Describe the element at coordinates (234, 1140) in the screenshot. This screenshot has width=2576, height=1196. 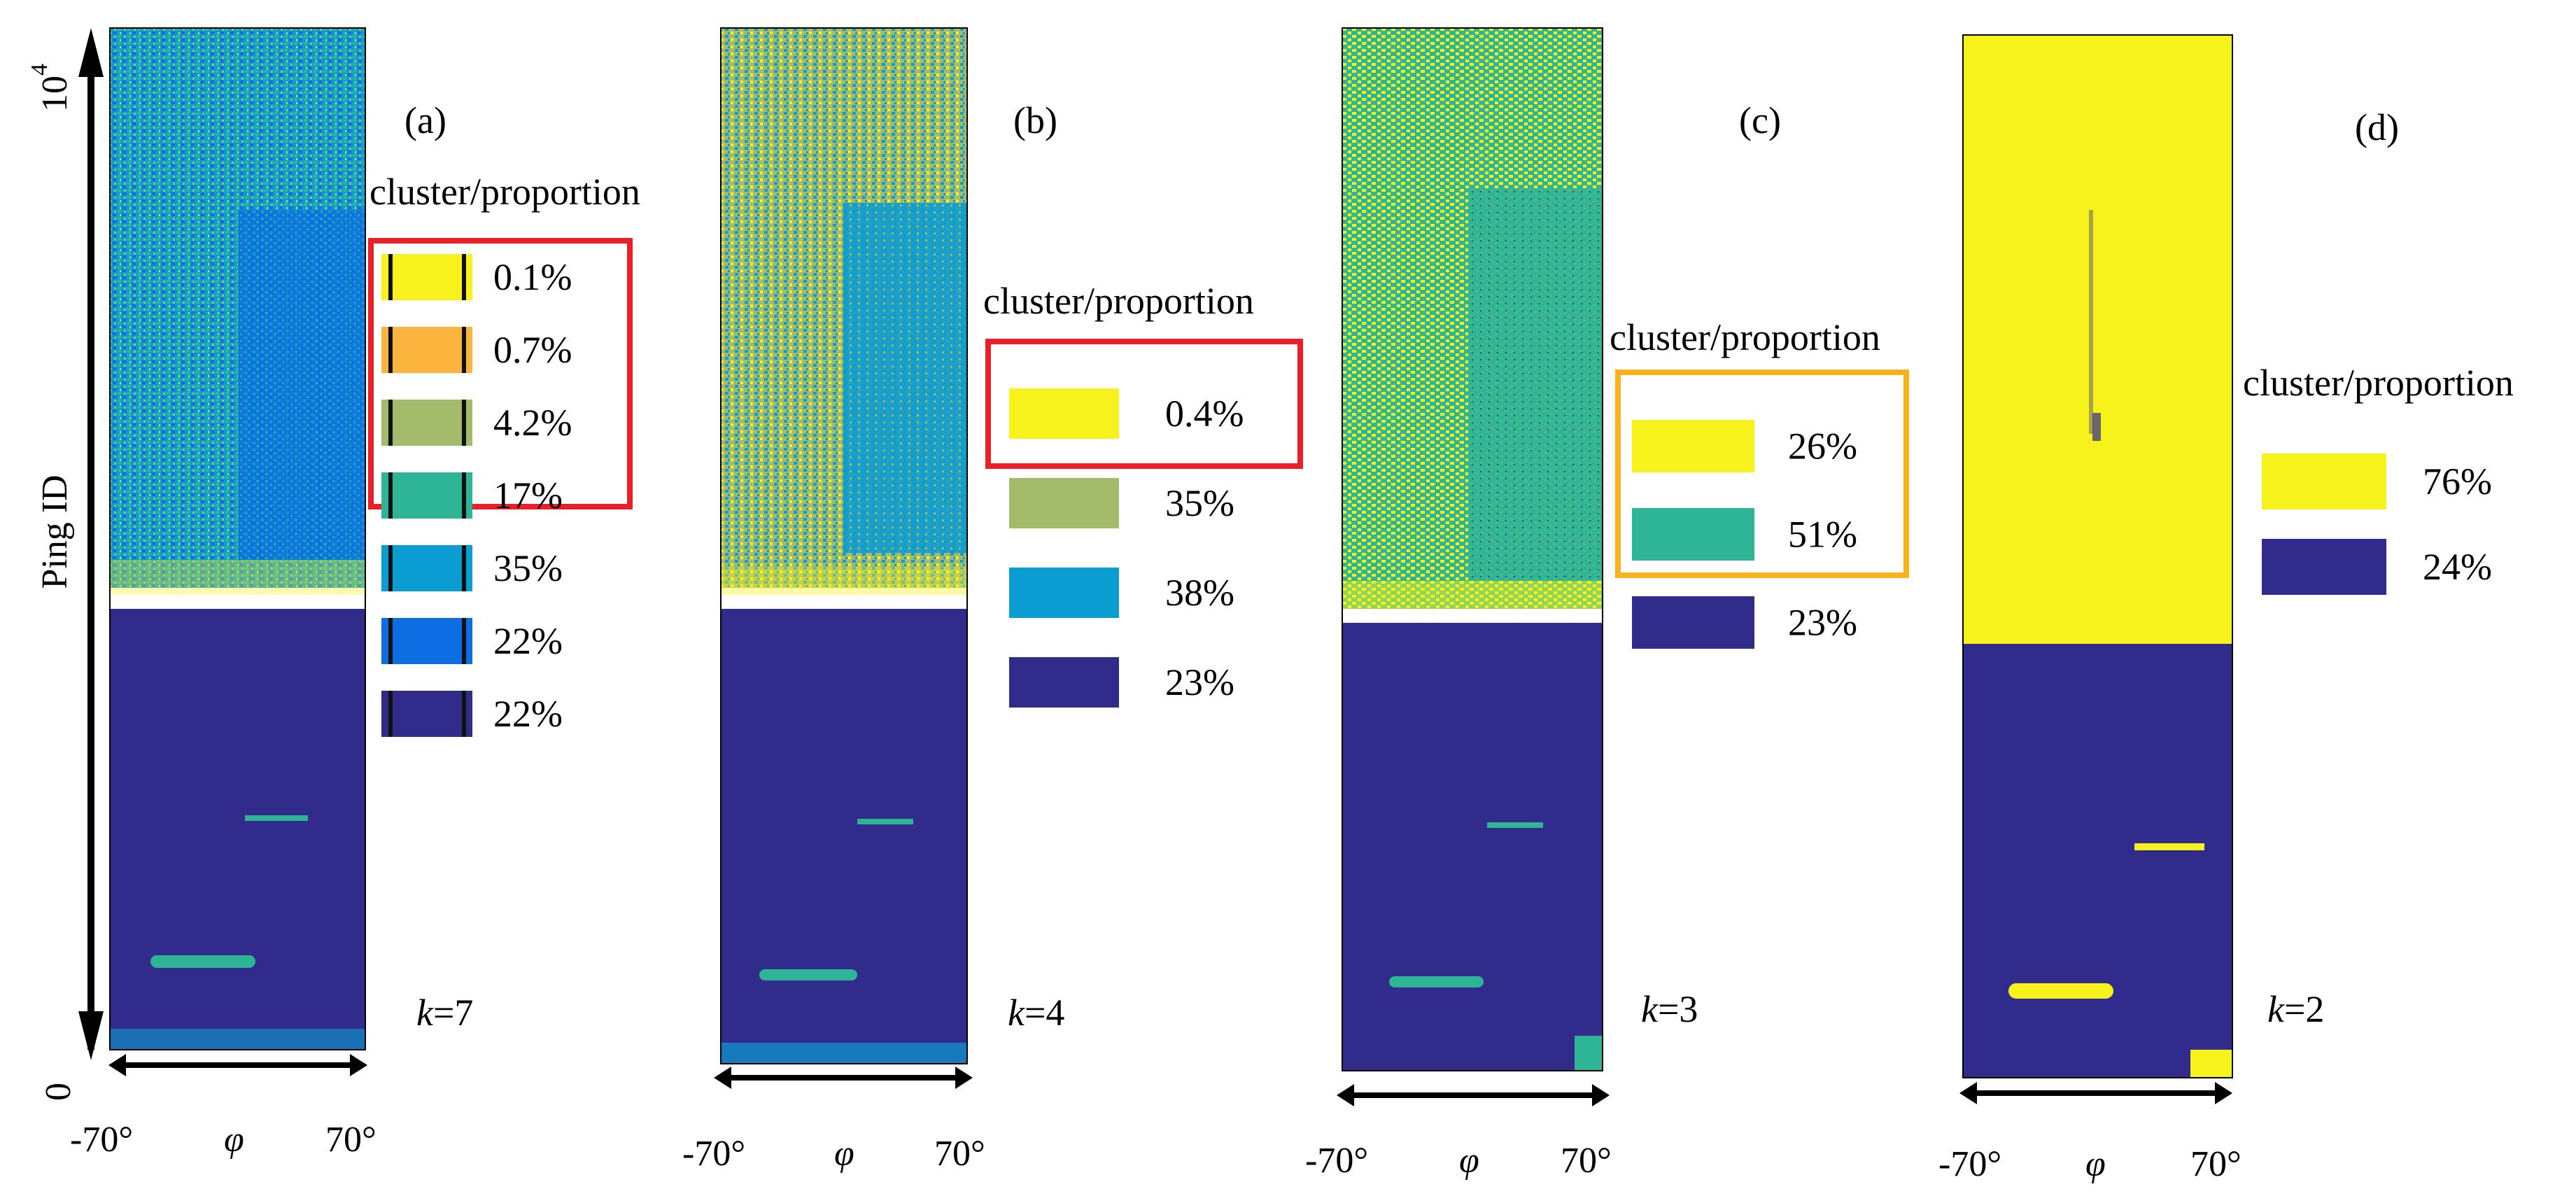
I see `panel-a-x-symbol: φ` at that location.